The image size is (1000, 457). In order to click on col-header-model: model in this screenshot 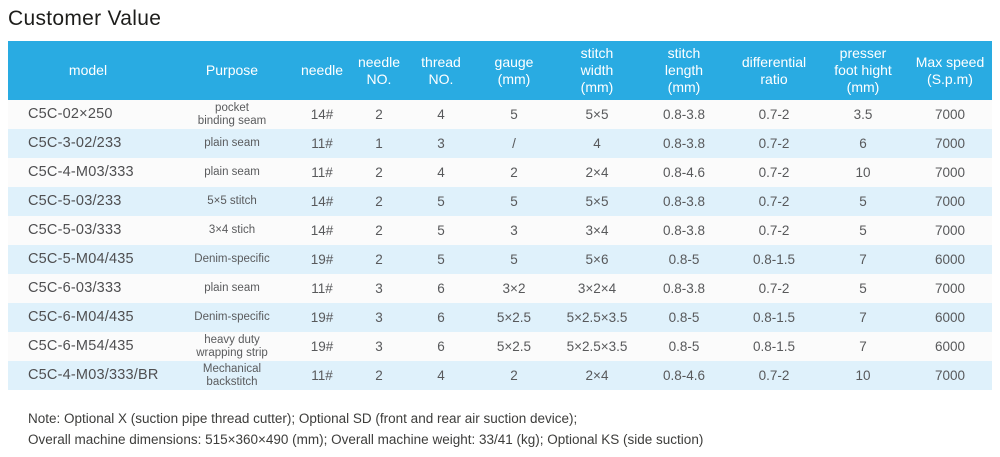, I will do `click(88, 70)`.